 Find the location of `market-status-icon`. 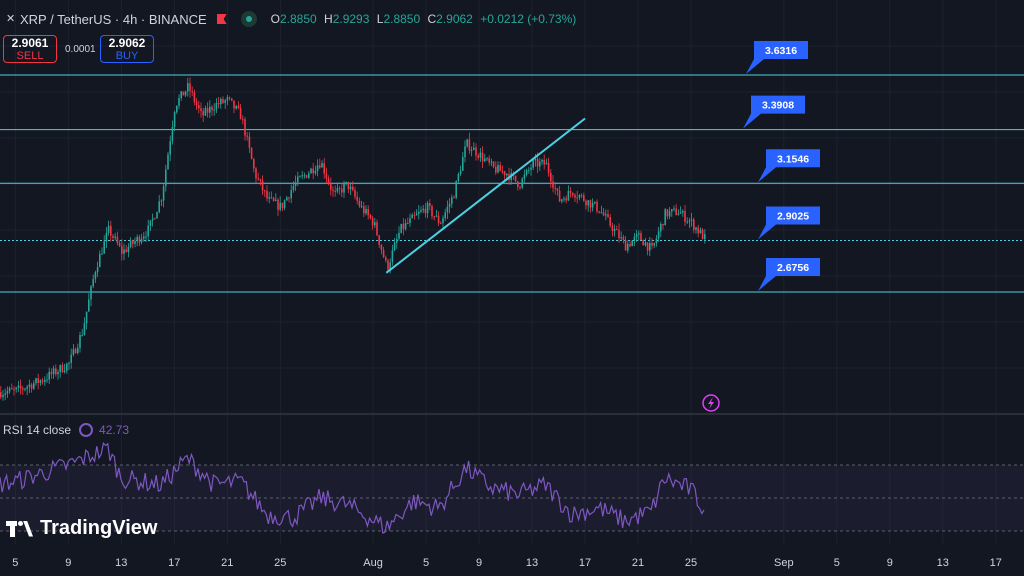

market-status-icon is located at coordinates (248, 19).